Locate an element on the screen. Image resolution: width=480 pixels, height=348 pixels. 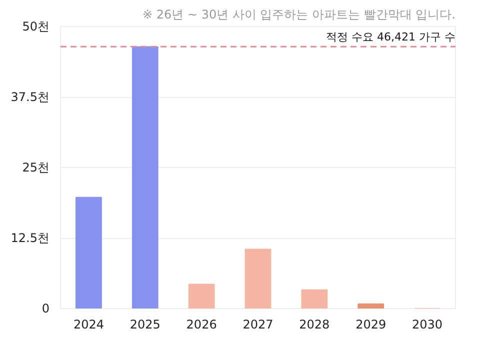
x-tick-label: 2029 is located at coordinates (371, 325).